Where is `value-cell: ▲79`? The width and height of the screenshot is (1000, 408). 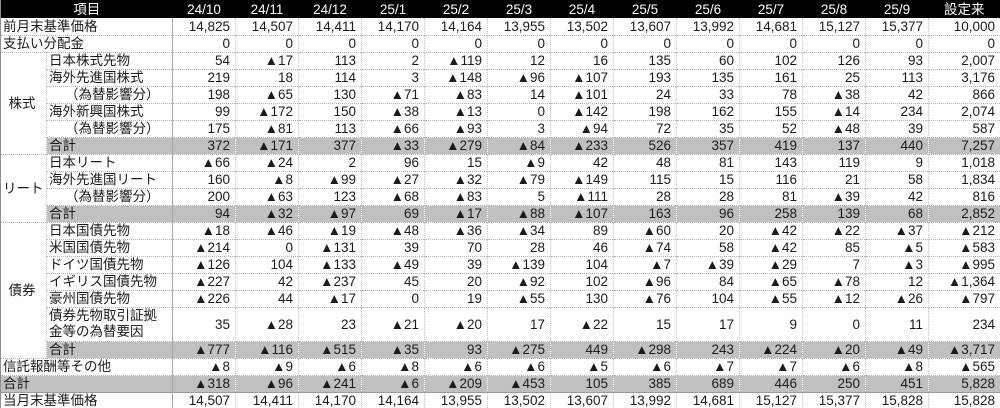 value-cell: ▲79 is located at coordinates (519, 179).